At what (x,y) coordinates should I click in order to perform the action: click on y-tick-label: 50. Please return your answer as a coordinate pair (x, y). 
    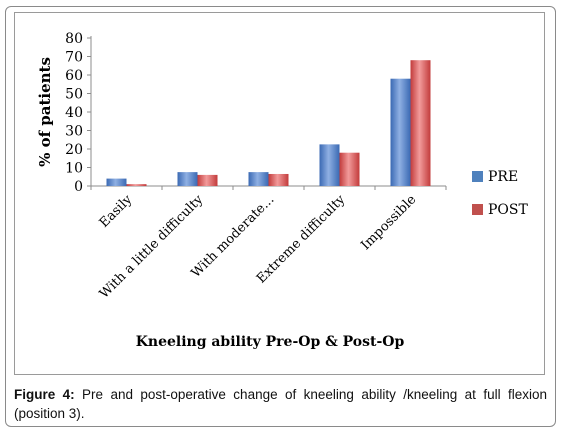
    Looking at the image, I should click on (74, 95).